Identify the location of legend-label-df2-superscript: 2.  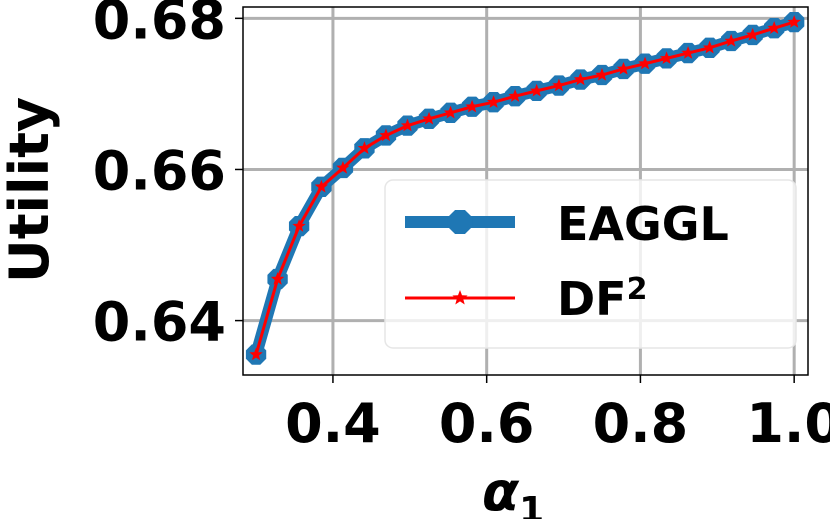
(637, 289).